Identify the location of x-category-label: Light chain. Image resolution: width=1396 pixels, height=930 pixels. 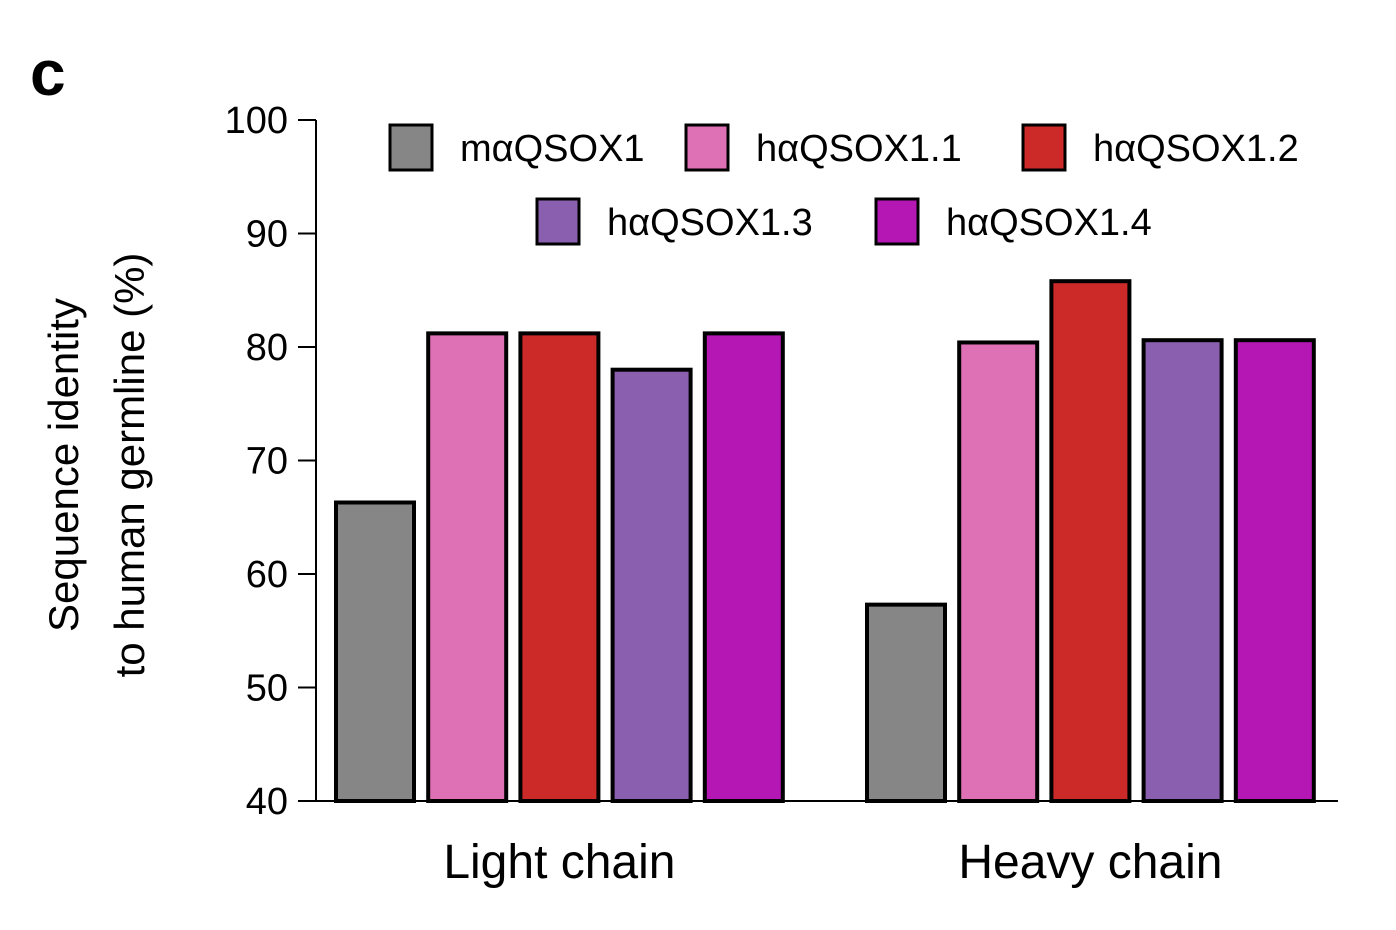
(559, 862).